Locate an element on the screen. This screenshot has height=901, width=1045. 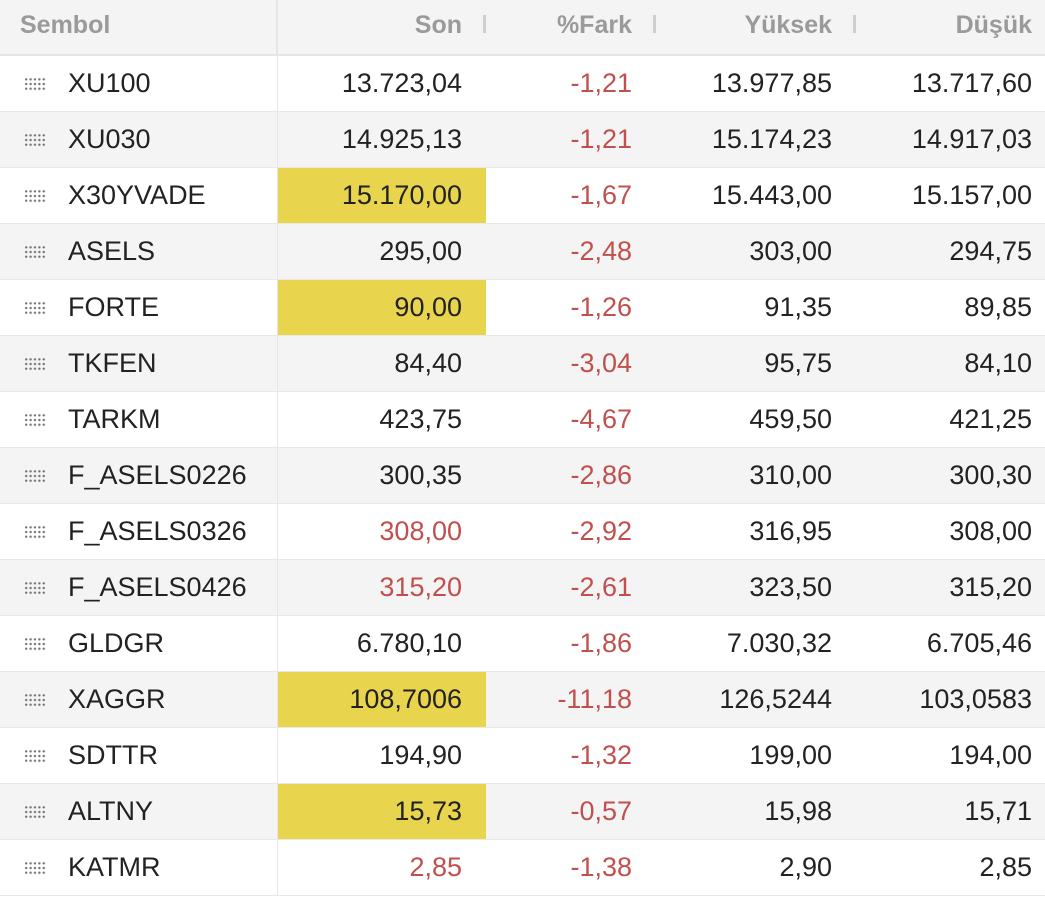
table-row: XU100 13.723,04 -1,21 13.977,85 13.717,60 is located at coordinates (522, 84).